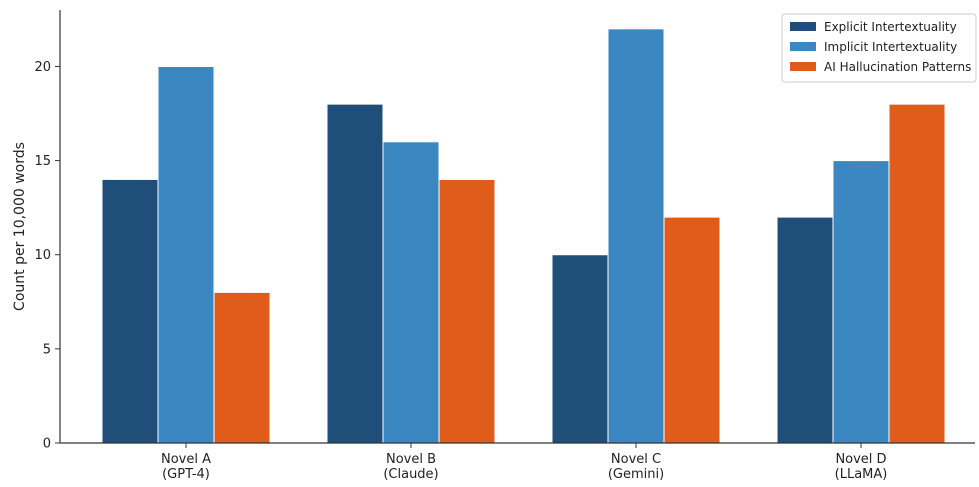  Describe the element at coordinates (20, 226) in the screenshot. I see `y-axis-label: Count per 10,000 words` at that location.